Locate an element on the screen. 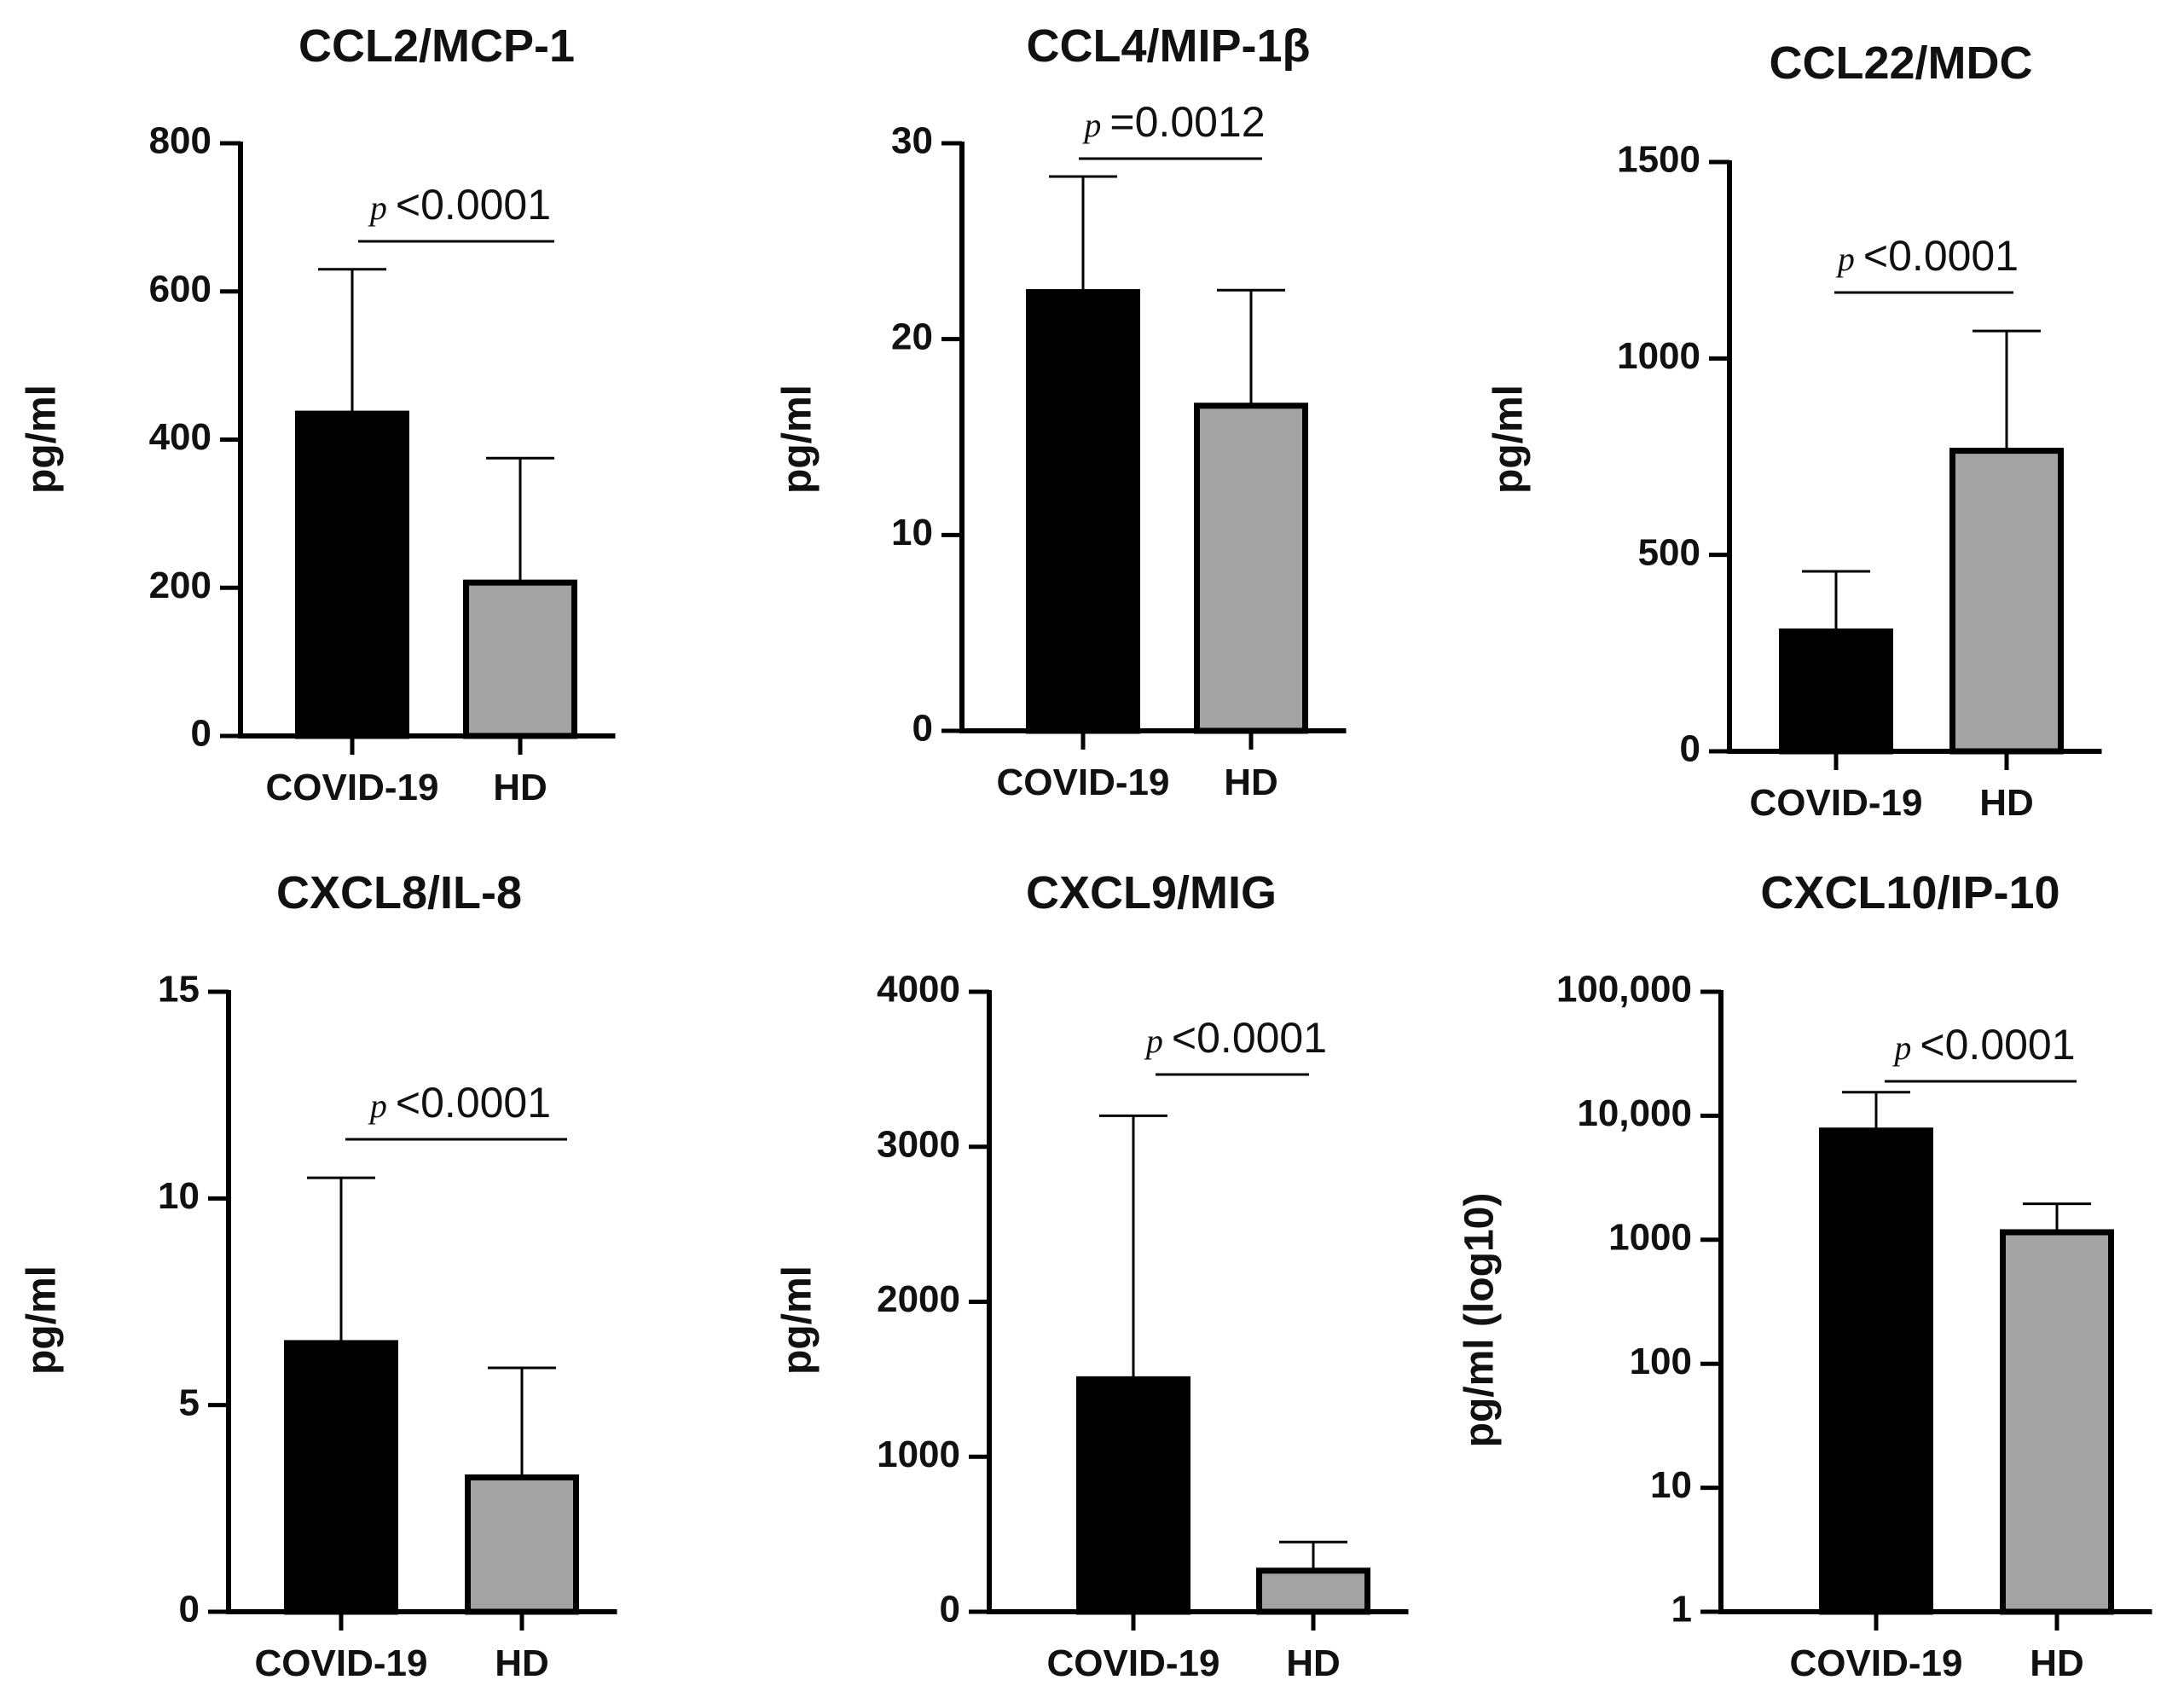 This screenshot has width=2184, height=1703. y-tick-label: 20 is located at coordinates (912, 336).